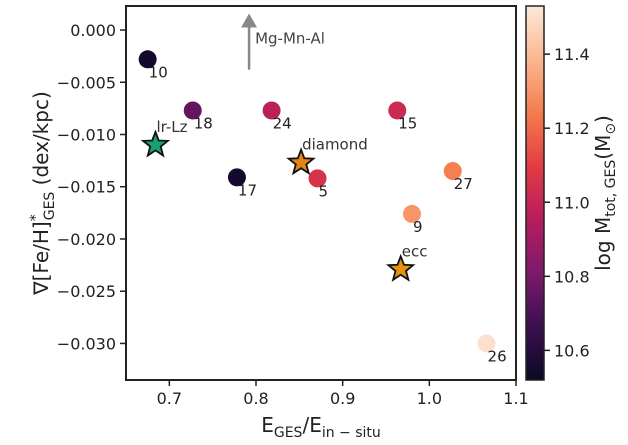 The width and height of the screenshot is (628, 445). Describe the element at coordinates (535, 193) in the screenshot. I see `colorbar` at that location.